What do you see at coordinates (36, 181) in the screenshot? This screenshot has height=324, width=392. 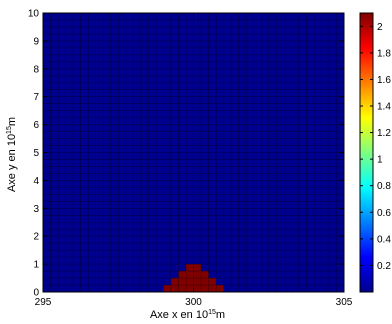 I see `y-tick-label: 4` at bounding box center [36, 181].